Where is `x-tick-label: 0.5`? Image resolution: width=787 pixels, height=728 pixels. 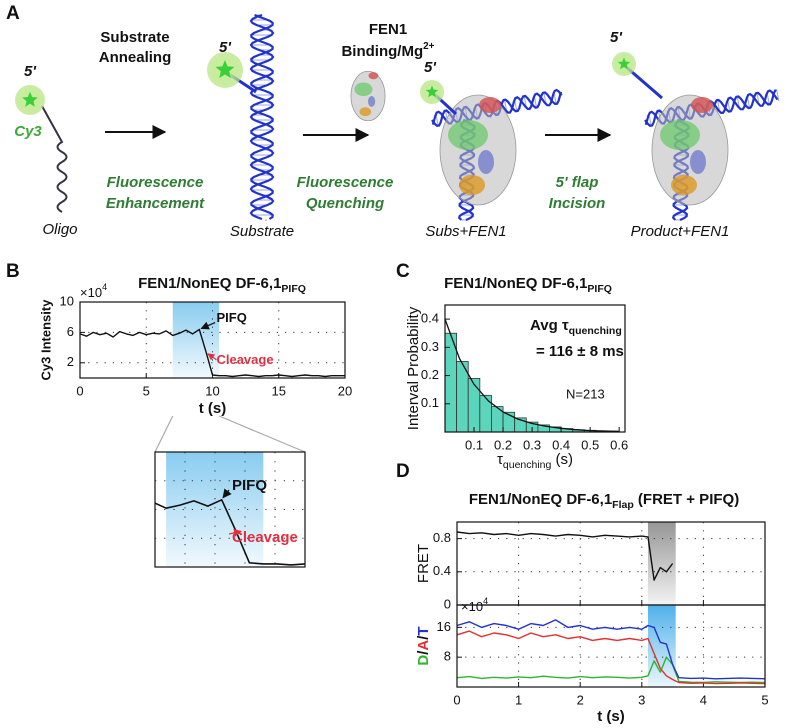
x-tick-label: 0.5 is located at coordinates (590, 444).